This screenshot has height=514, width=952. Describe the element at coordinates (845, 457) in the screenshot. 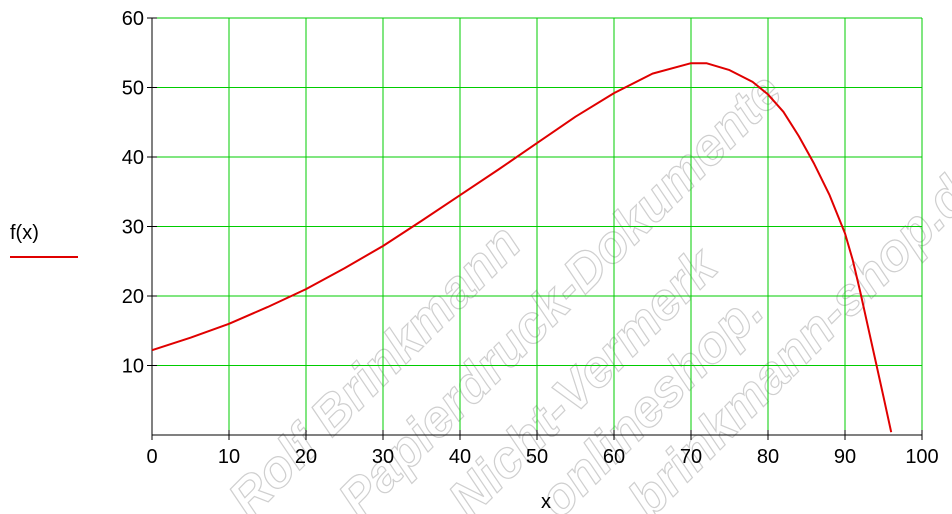

I see `x-tick-label: 90` at that location.